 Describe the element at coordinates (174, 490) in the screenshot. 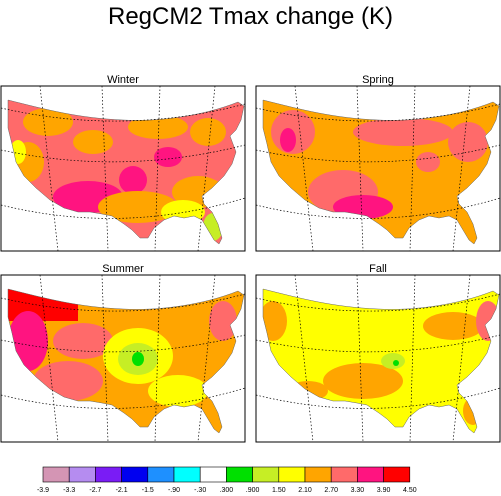

I see `colorbar-tick-label: -.90` at that location.